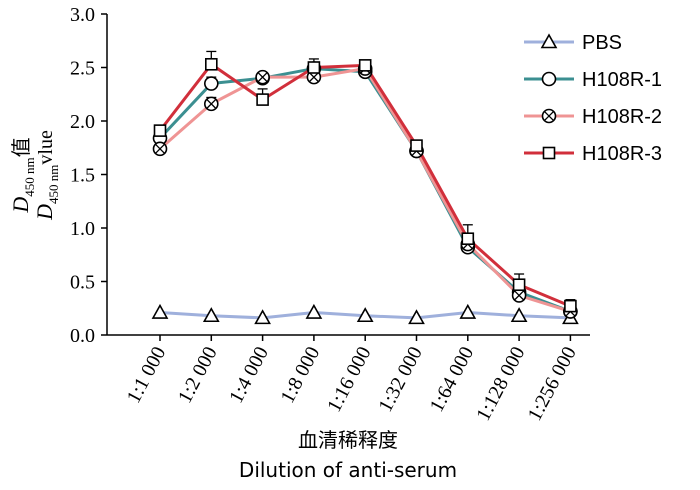  What do you see at coordinates (82, 283) in the screenshot?
I see `y-tick-label: 0.5` at bounding box center [82, 283].